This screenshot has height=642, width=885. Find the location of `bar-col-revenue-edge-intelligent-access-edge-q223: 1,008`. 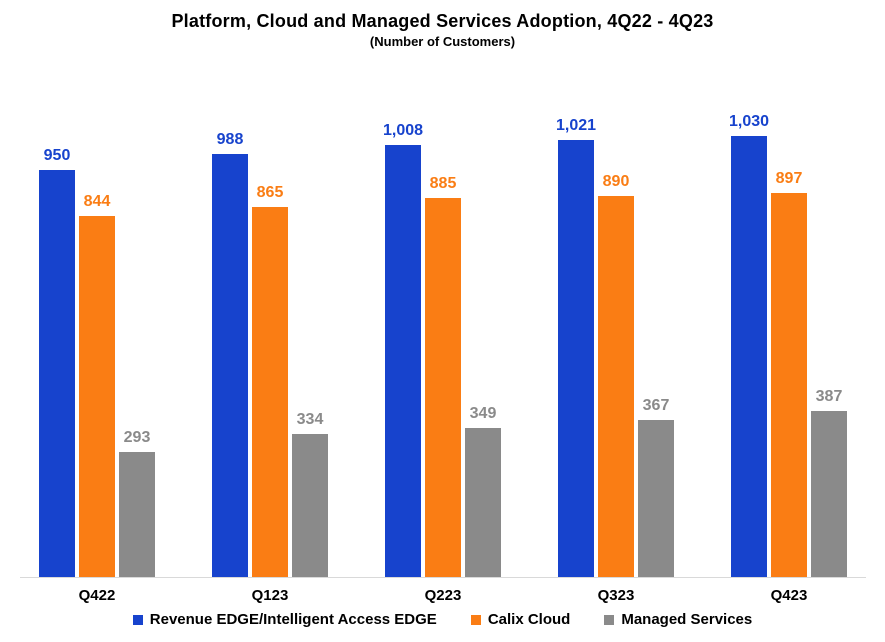

bar-col-revenue-edge-intelligent-access-edge-q223: 1,008 is located at coordinates (403, 349).